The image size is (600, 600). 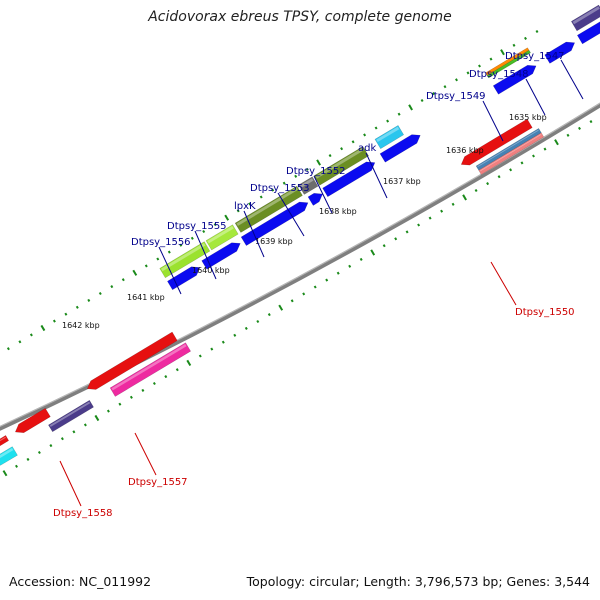 I want to click on gene-label: lpxK, so click(x=245, y=206).